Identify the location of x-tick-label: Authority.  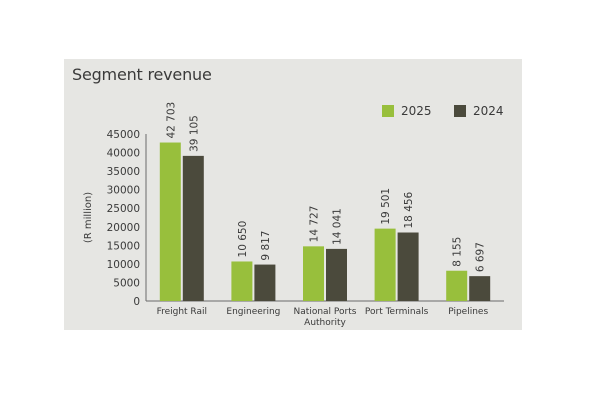
(325, 323).